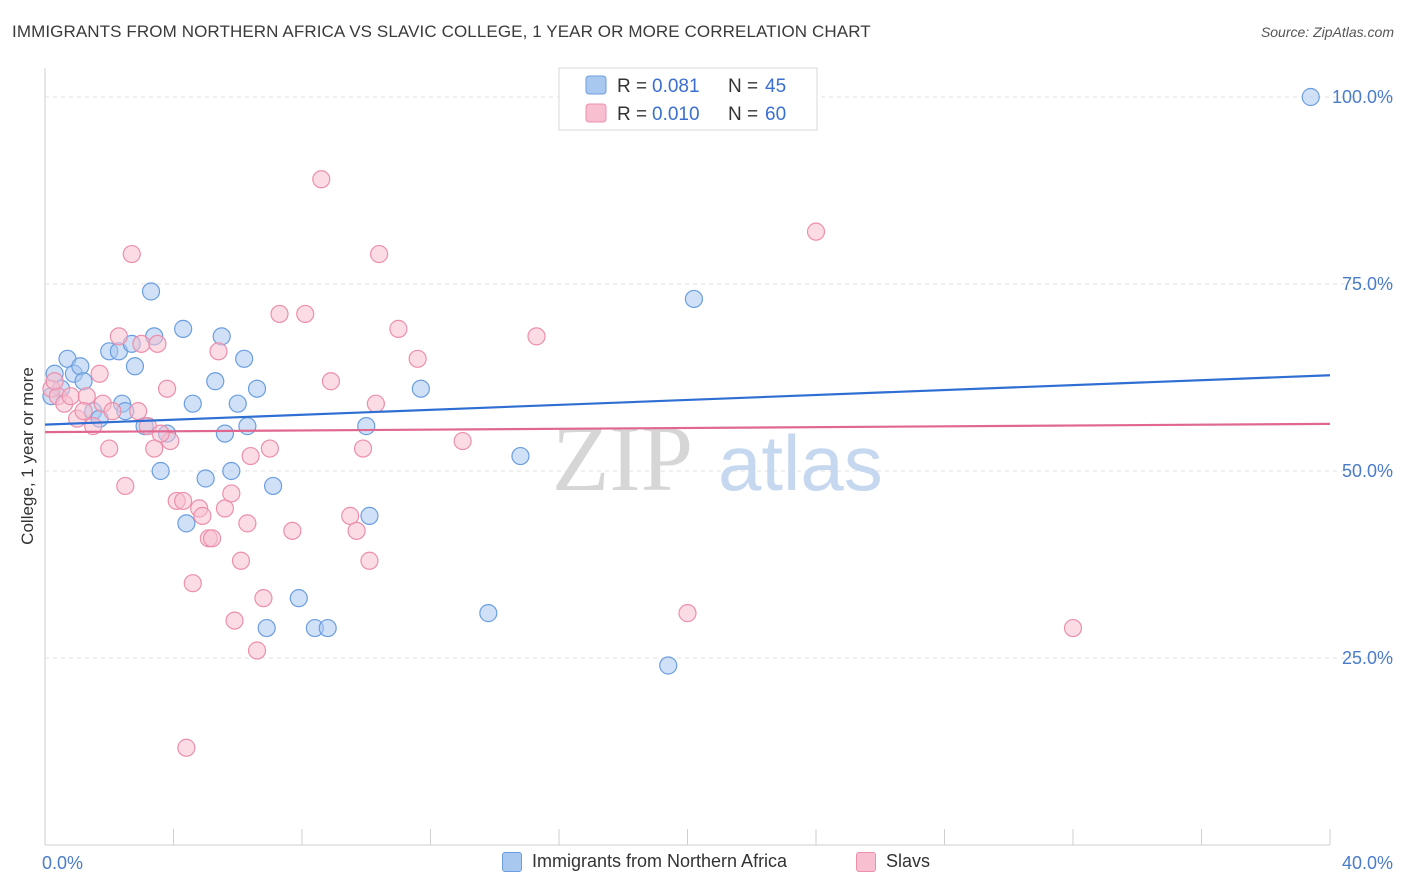 The image size is (1406, 892). What do you see at coordinates (866, 861) in the screenshot?
I see `legend-swatch-slavs` at bounding box center [866, 861].